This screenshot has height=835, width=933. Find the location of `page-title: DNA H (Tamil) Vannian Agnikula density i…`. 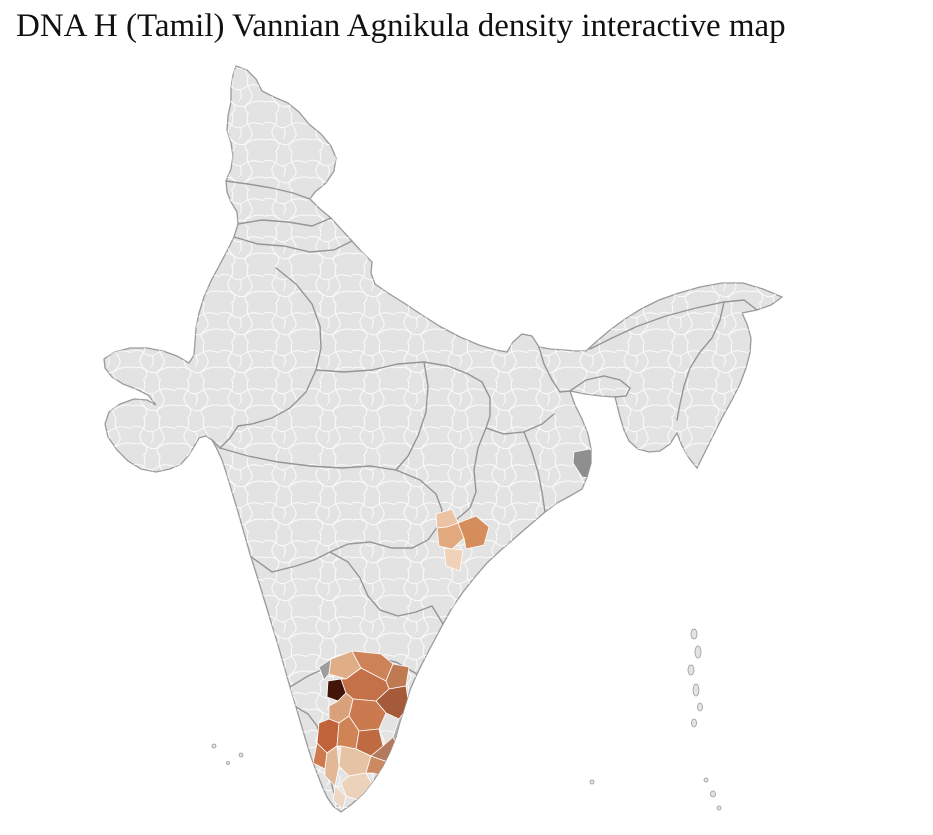

page-title: DNA H (Tamil) Vannian Agnikula density i… is located at coordinates (401, 26).